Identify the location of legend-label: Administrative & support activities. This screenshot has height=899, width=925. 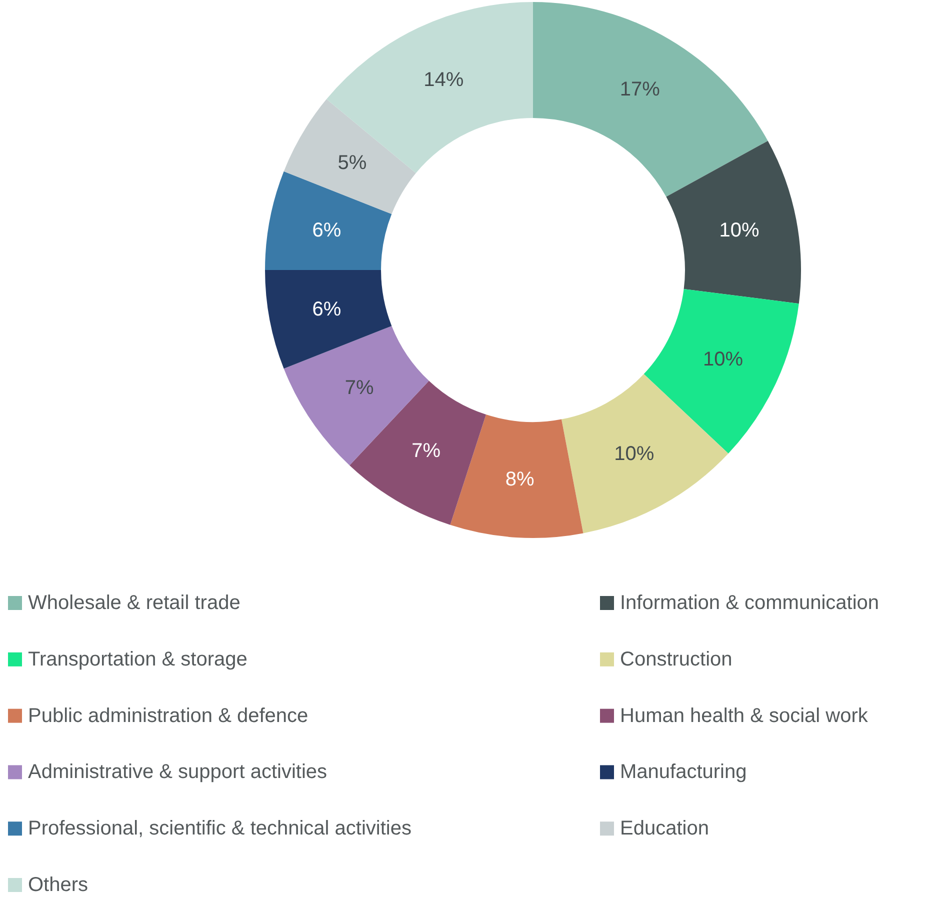
(178, 772).